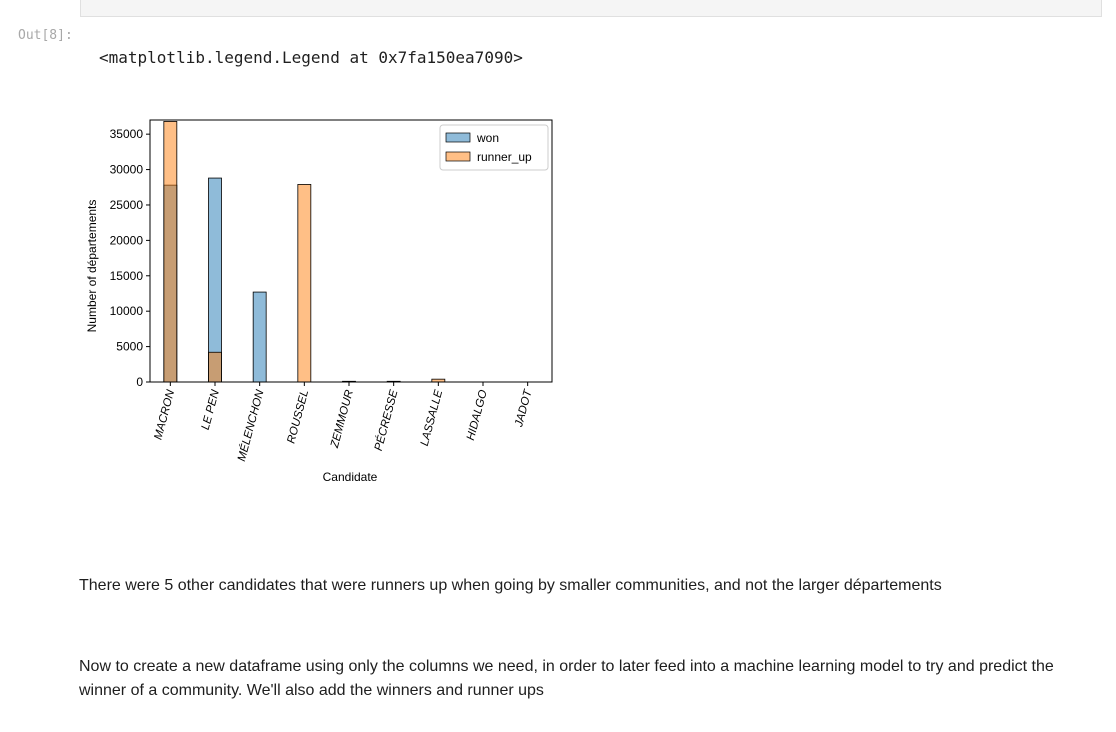 Image resolution: width=1116 pixels, height=732 pixels. Describe the element at coordinates (251, 425) in the screenshot. I see `x-tick-label: MÉLENCHON` at that location.